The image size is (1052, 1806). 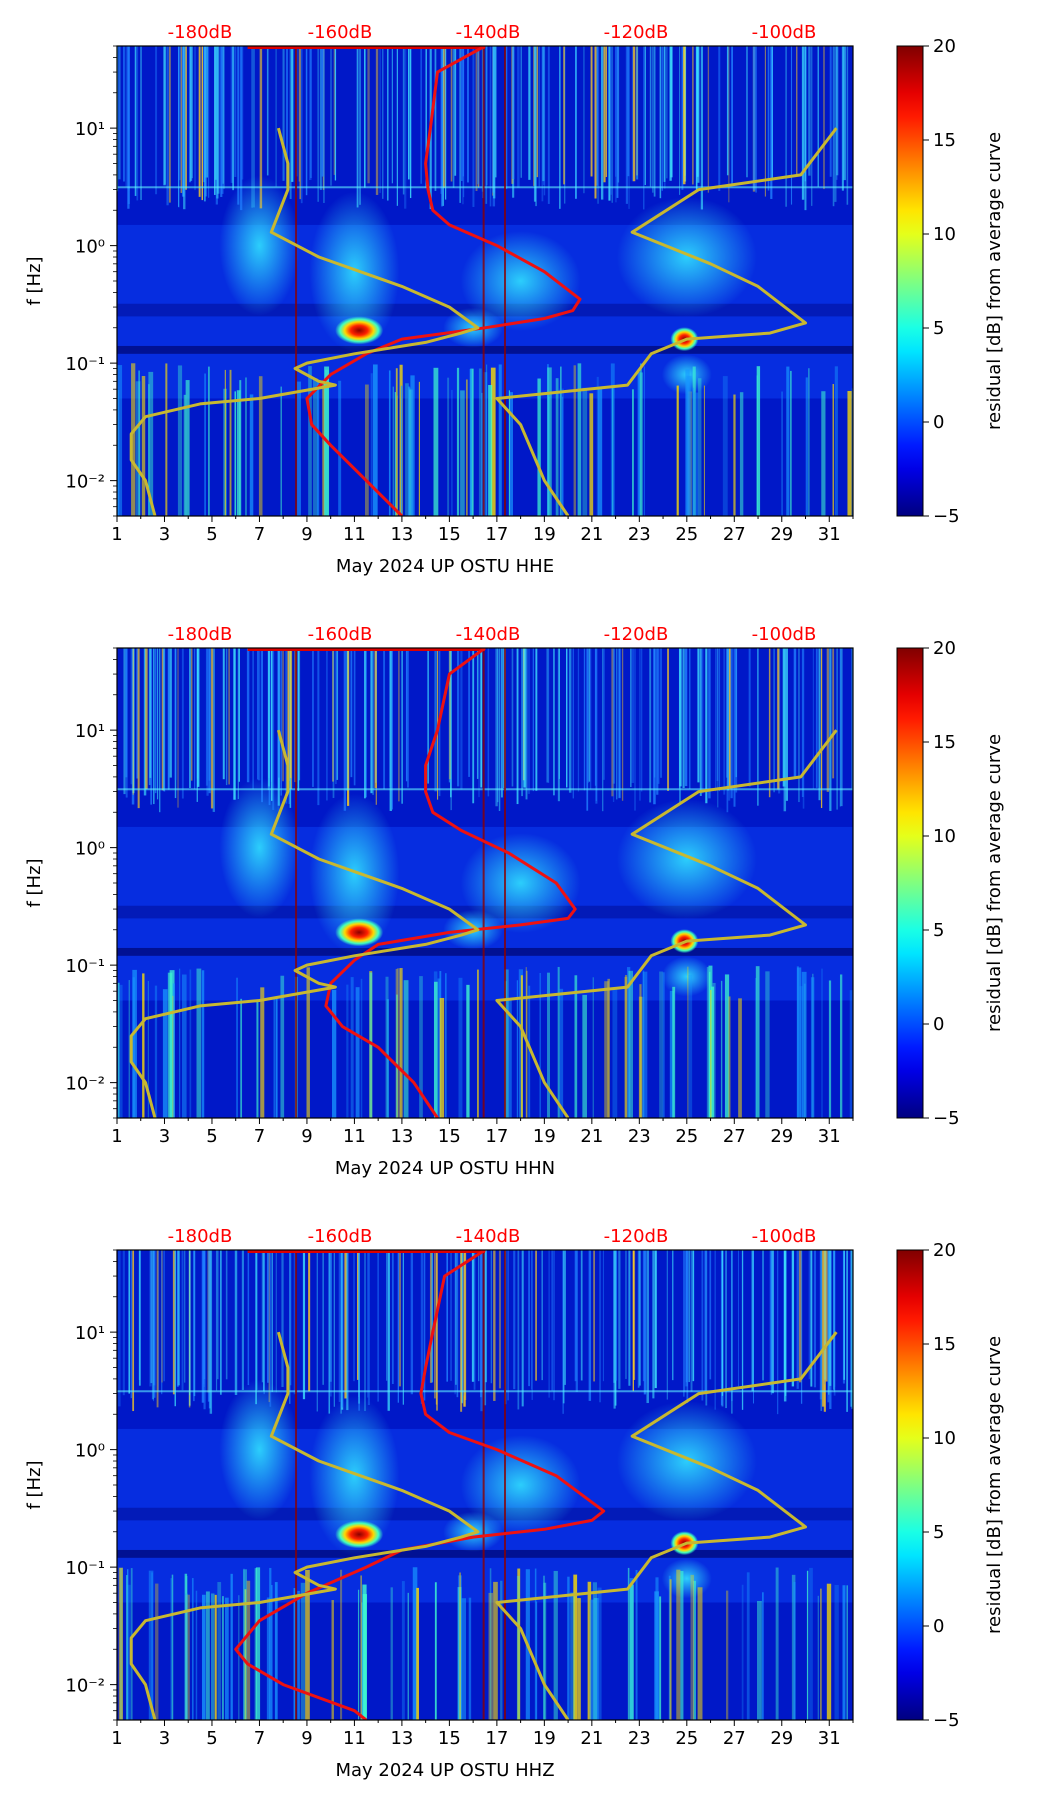 I want to click on x-tick-label: 17, so click(x=496, y=534).